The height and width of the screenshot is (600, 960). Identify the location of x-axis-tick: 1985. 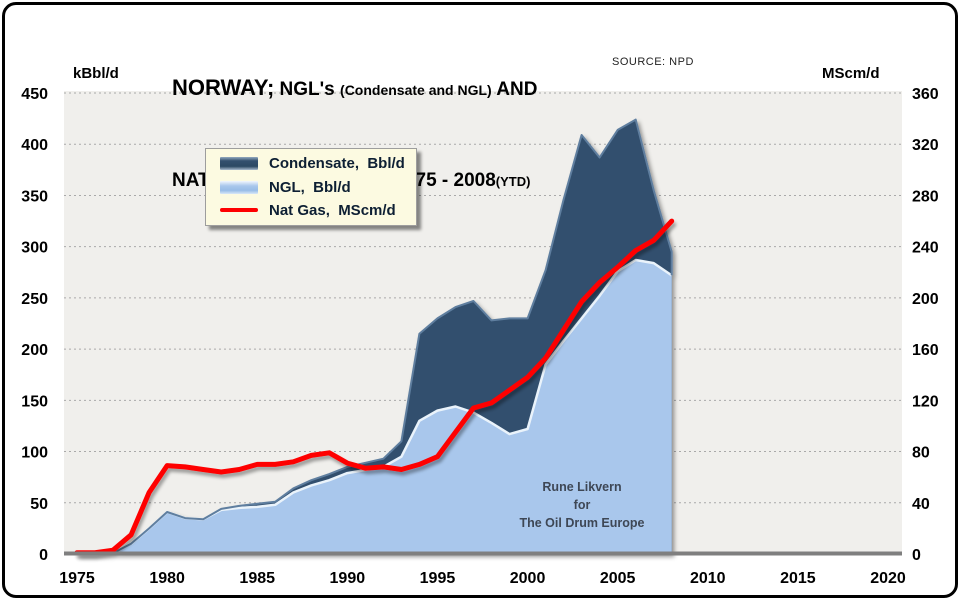
(257, 578).